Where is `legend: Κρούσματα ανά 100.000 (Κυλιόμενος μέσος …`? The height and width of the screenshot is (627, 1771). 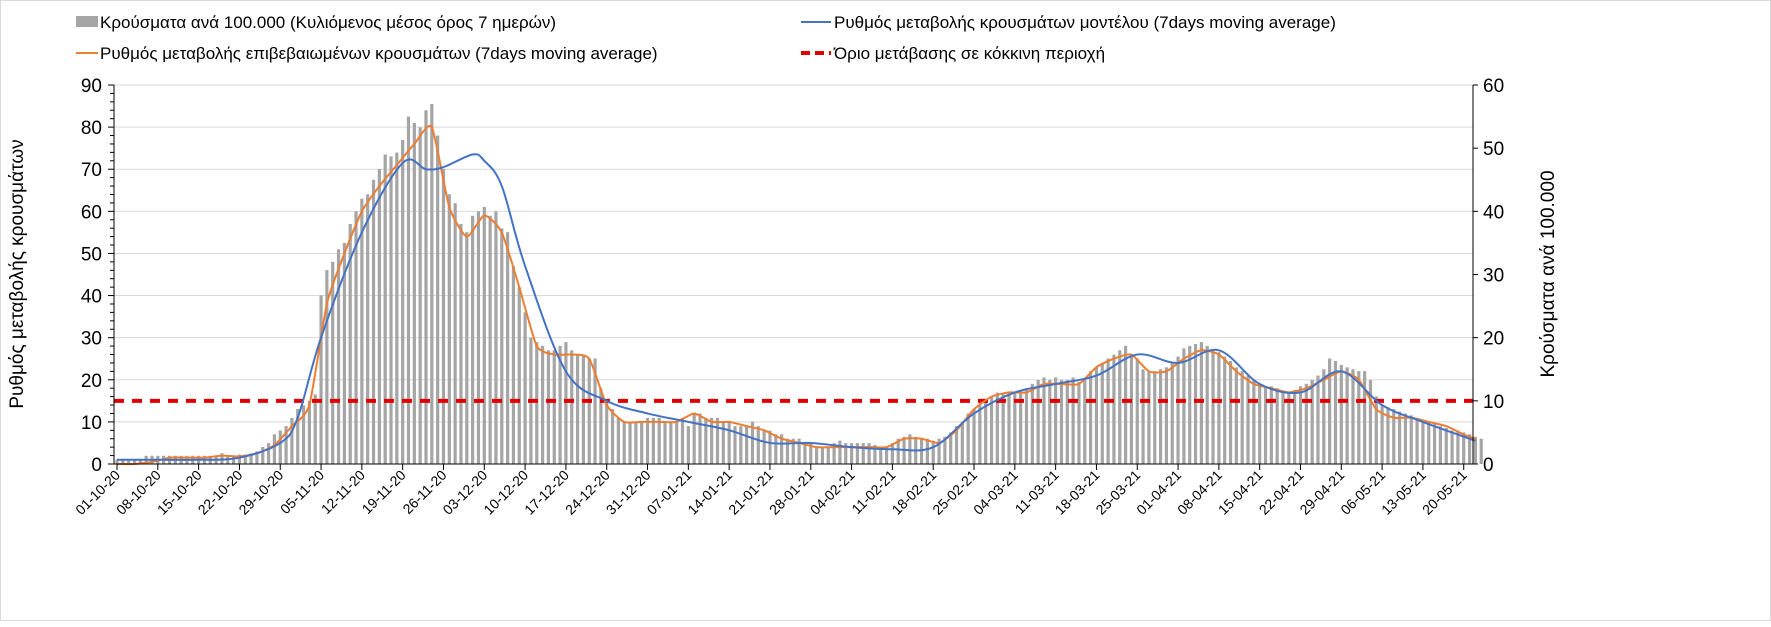
legend: Κρούσματα ανά 100.000 (Κυλιόμενος μέσος … is located at coordinates (706, 38).